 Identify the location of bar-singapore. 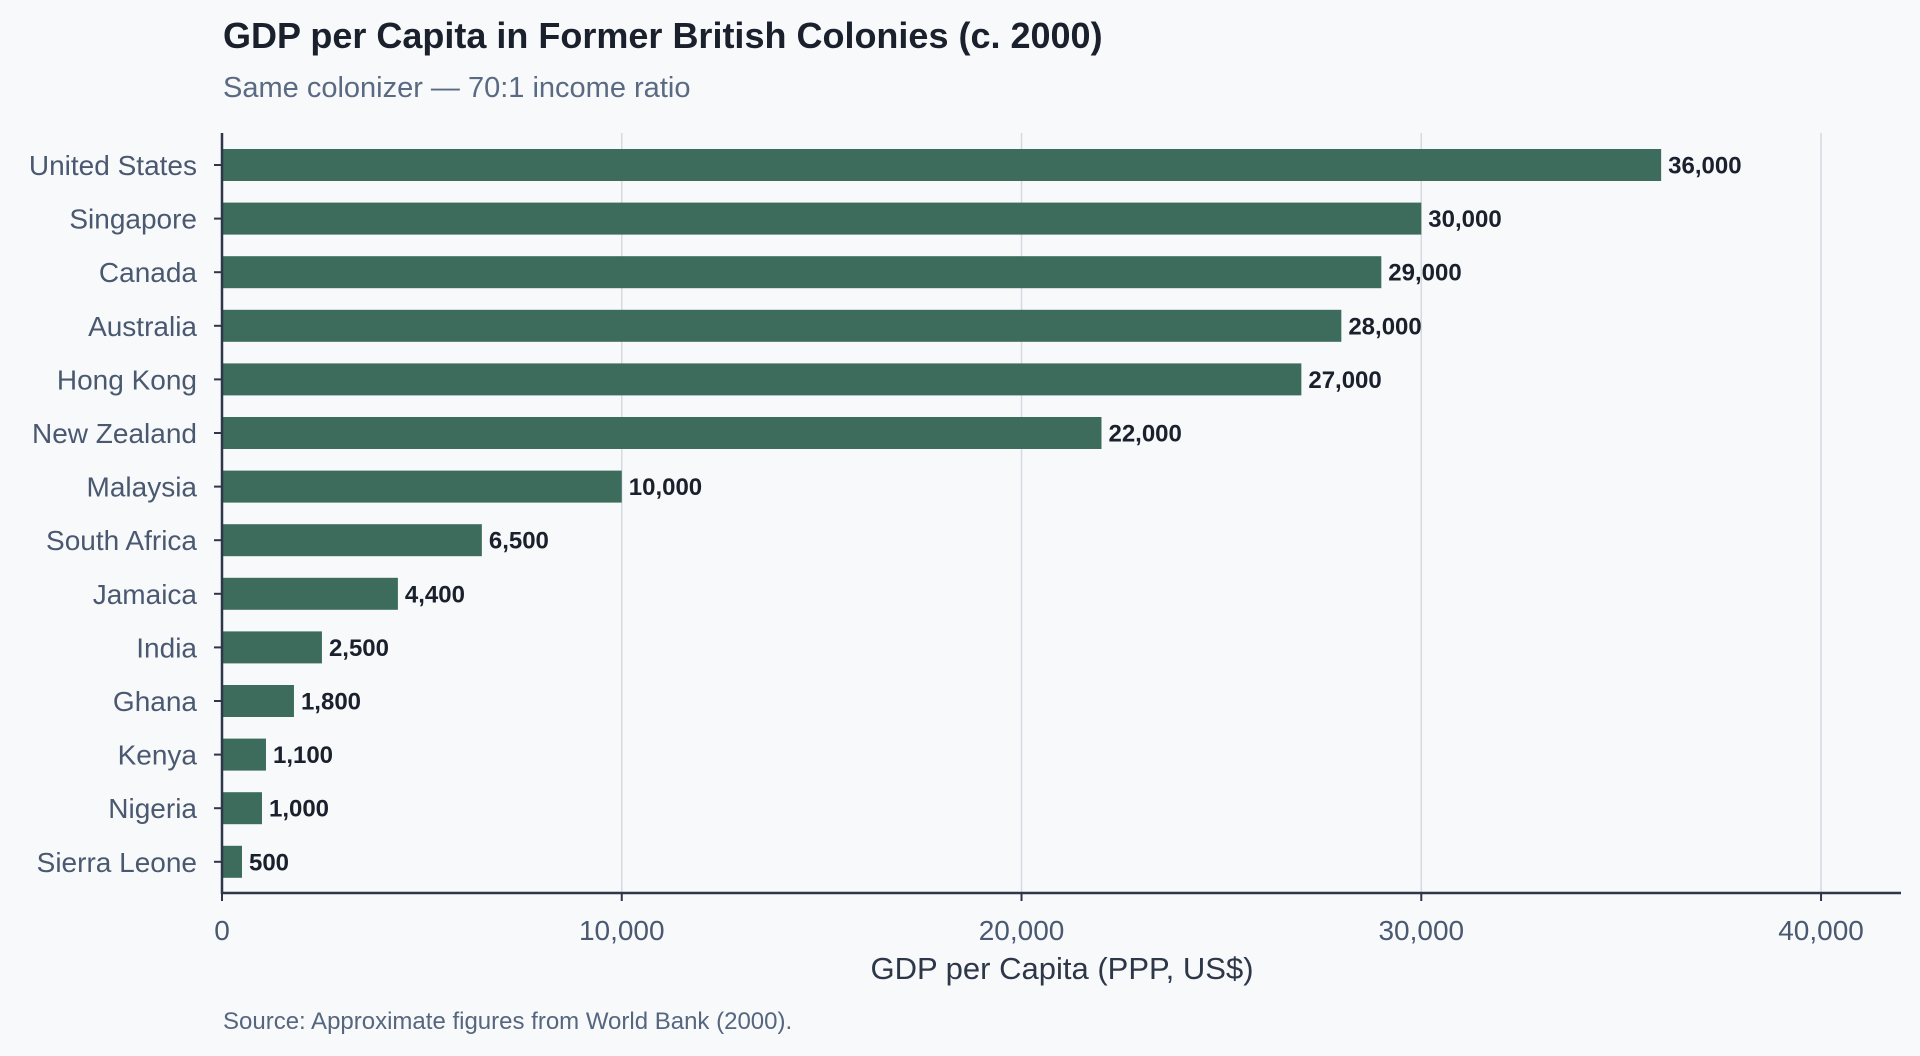
(822, 218).